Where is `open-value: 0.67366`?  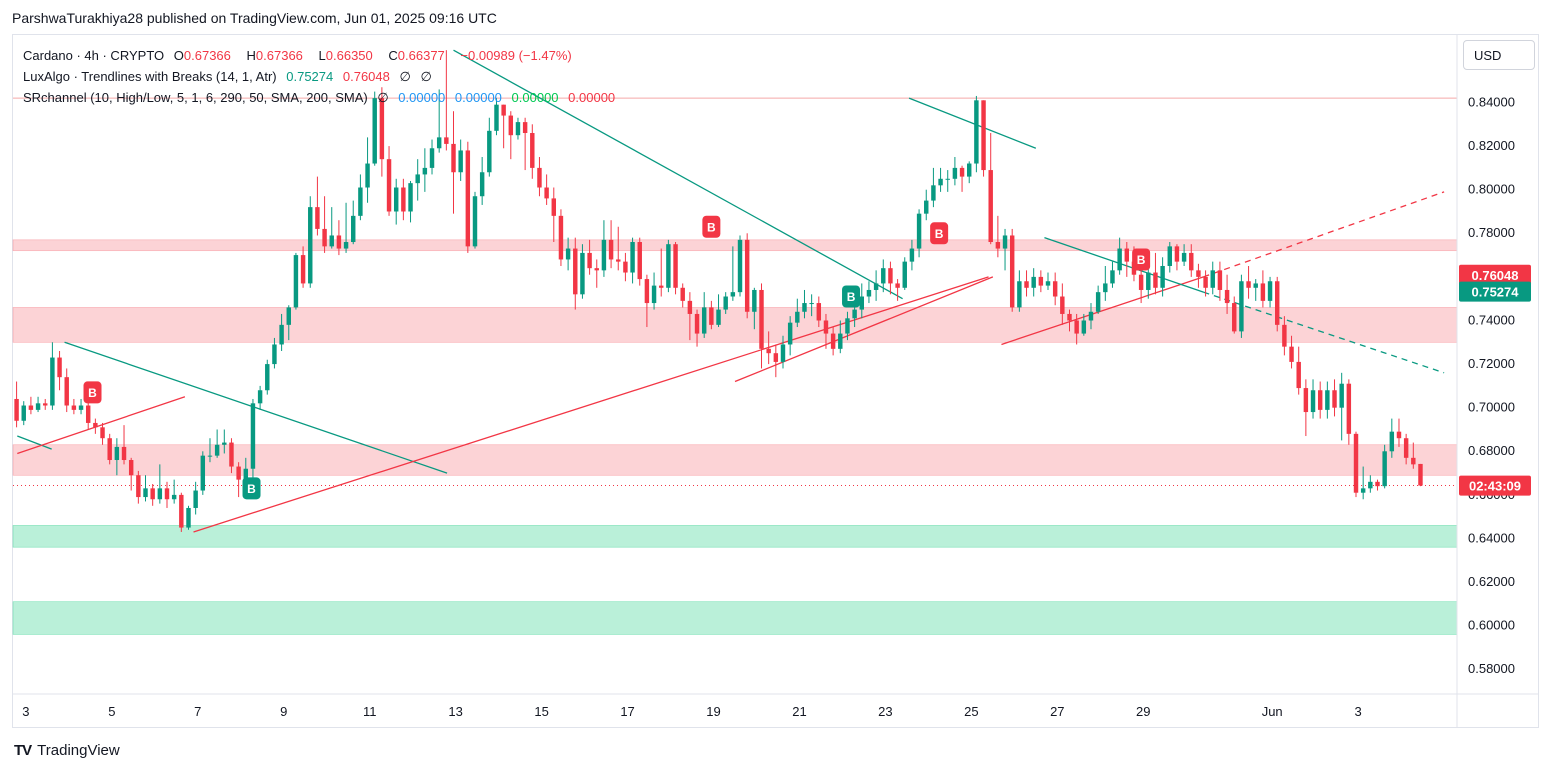
open-value: 0.67366 is located at coordinates (207, 55).